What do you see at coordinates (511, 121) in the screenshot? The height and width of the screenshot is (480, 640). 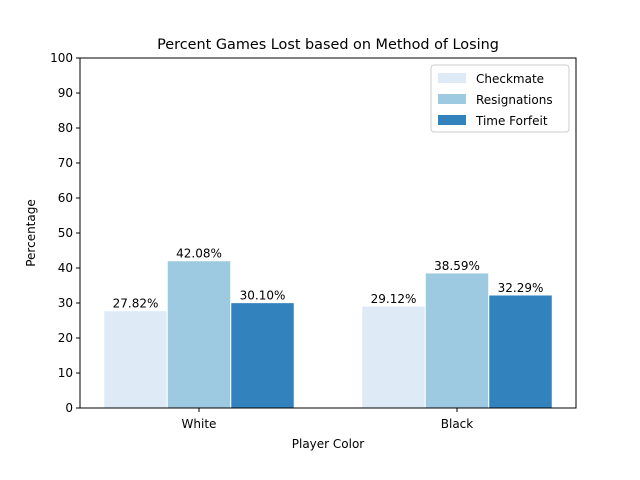 I see `legend-label: Time Forfeit` at bounding box center [511, 121].